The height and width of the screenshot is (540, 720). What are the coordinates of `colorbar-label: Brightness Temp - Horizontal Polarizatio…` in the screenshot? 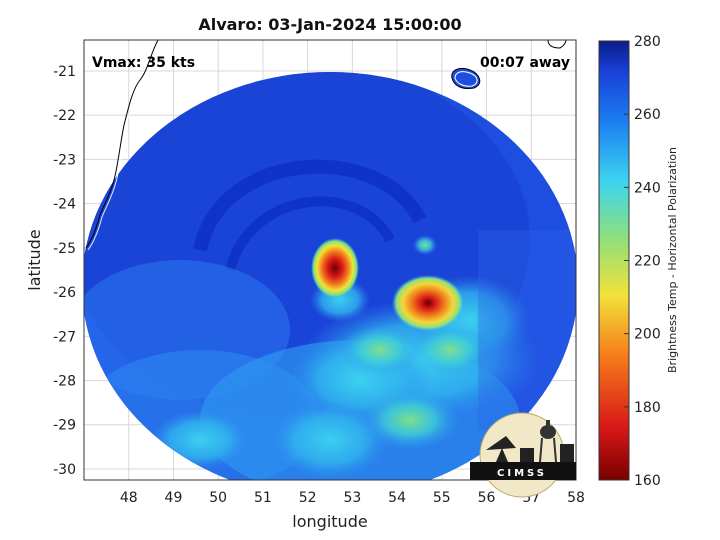 It's located at (672, 260).